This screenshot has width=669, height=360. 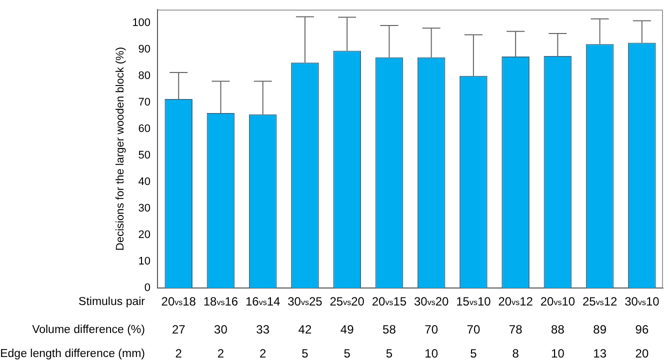 I want to click on text: Edge length difference (mm), so click(x=73, y=354).